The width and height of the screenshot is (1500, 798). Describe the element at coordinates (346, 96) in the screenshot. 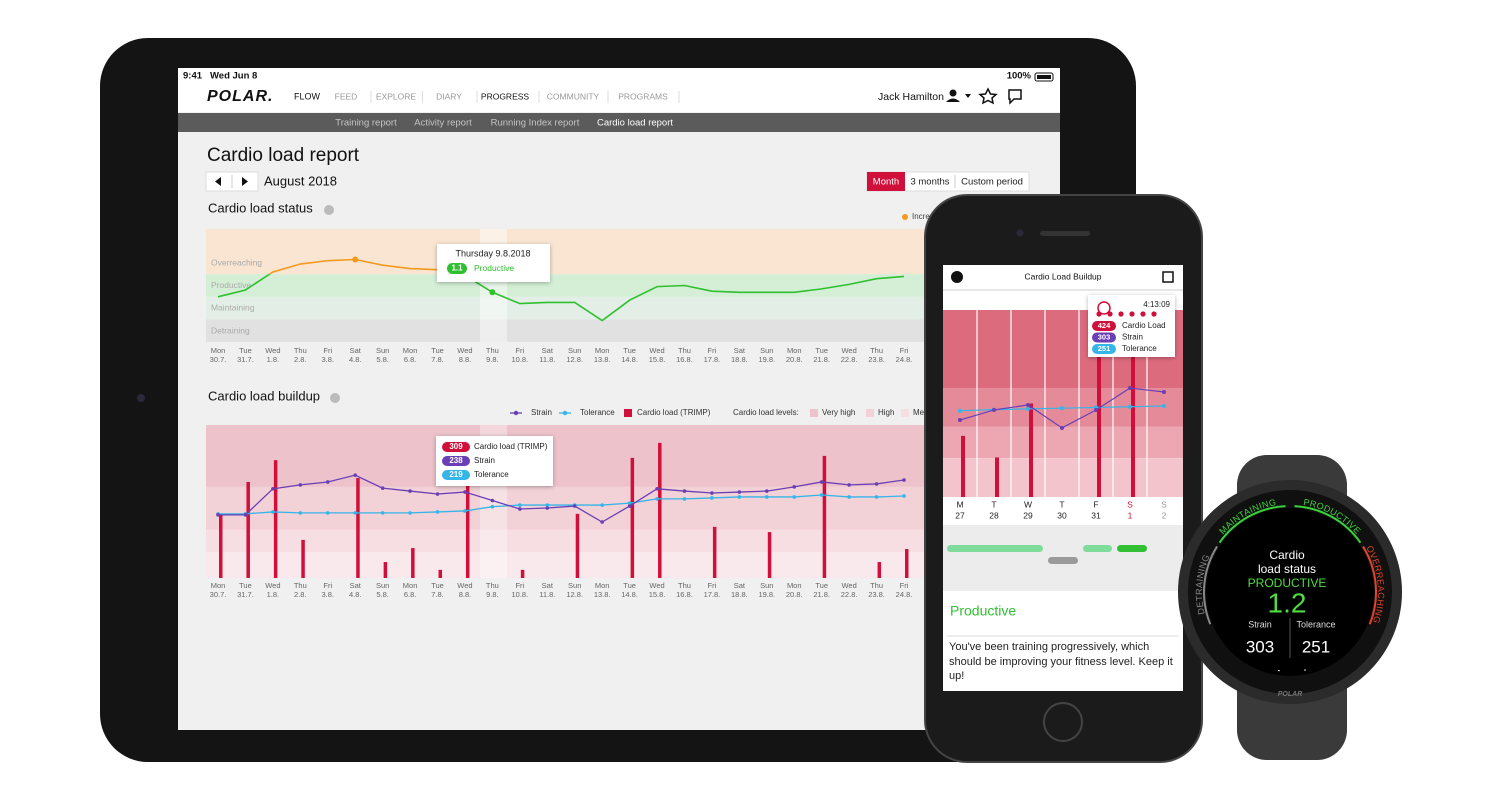

I see `nav-item: FEED` at that location.